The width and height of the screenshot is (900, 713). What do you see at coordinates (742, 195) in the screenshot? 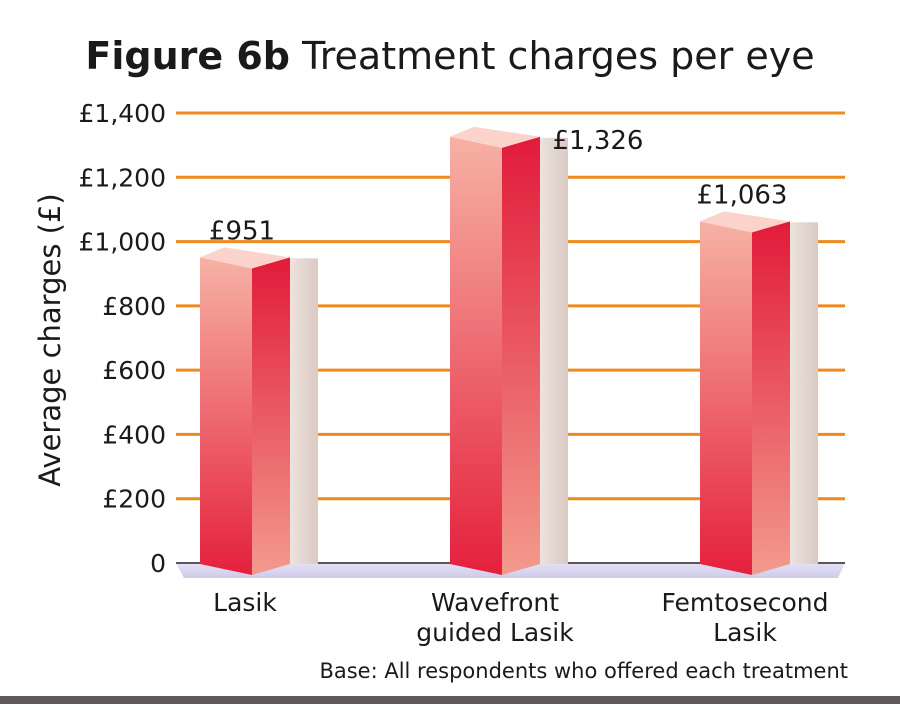
I see `value-label: £1,063` at bounding box center [742, 195].